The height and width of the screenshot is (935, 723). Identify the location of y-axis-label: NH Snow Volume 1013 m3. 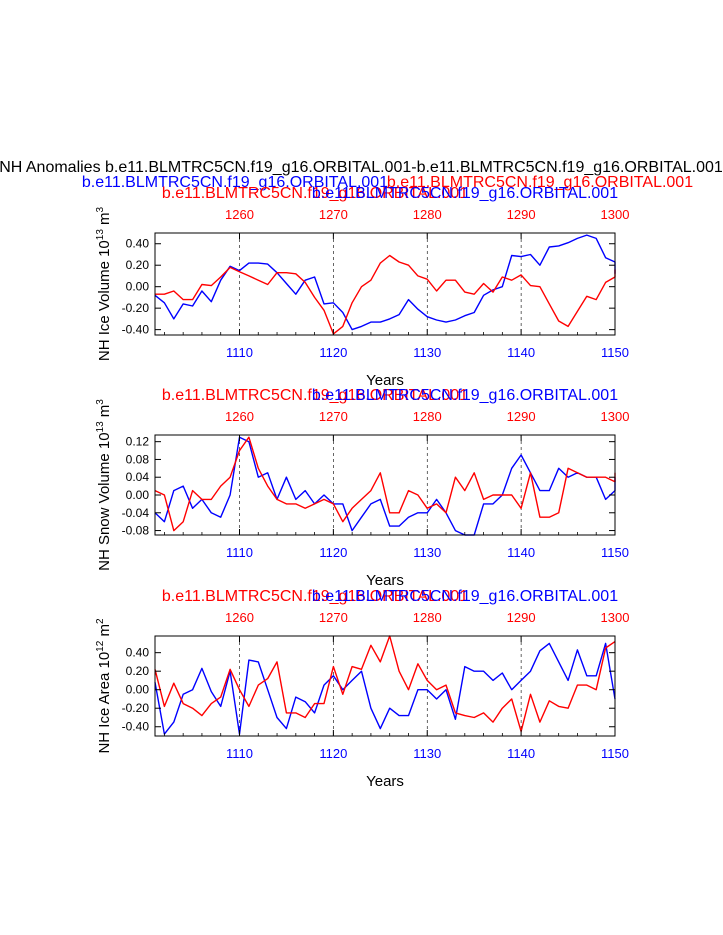
(104, 485).